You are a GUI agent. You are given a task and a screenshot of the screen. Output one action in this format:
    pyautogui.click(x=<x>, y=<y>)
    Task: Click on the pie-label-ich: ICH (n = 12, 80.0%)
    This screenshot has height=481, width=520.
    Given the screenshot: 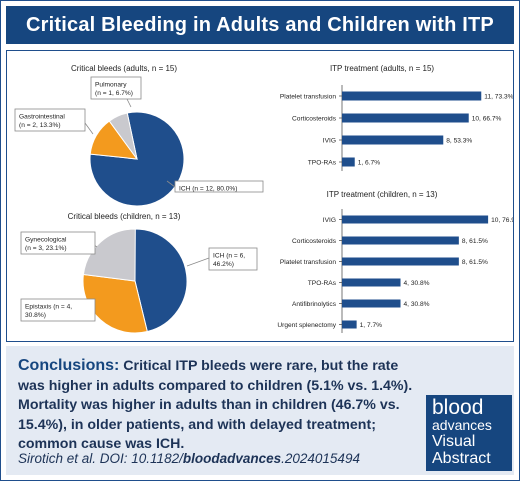 What is the action you would take?
    pyautogui.click(x=208, y=189)
    